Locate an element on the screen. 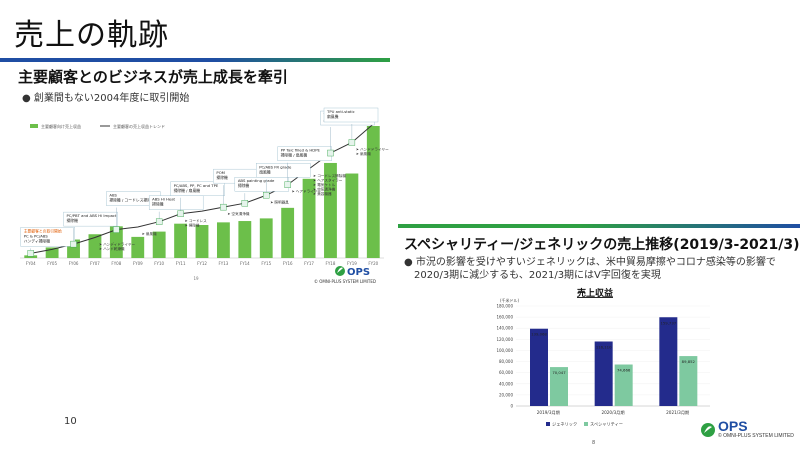 This screenshot has height=450, width=800. note-FY09: ➤ 扇風機 is located at coordinates (149, 233).